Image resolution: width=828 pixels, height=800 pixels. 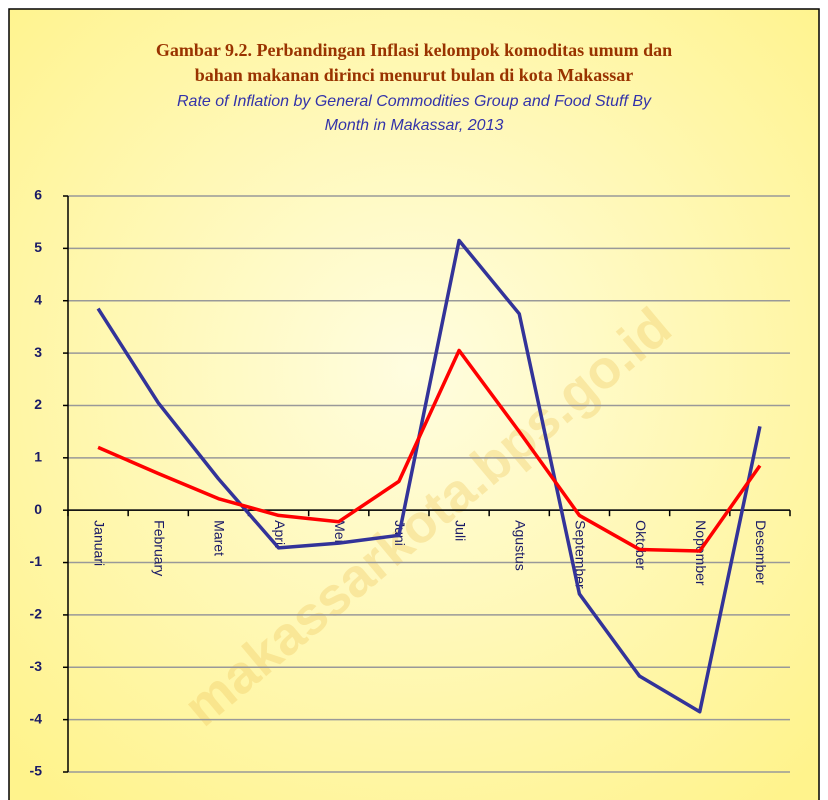 What do you see at coordinates (38, 299) in the screenshot?
I see `y-tick-label: 4` at bounding box center [38, 299].